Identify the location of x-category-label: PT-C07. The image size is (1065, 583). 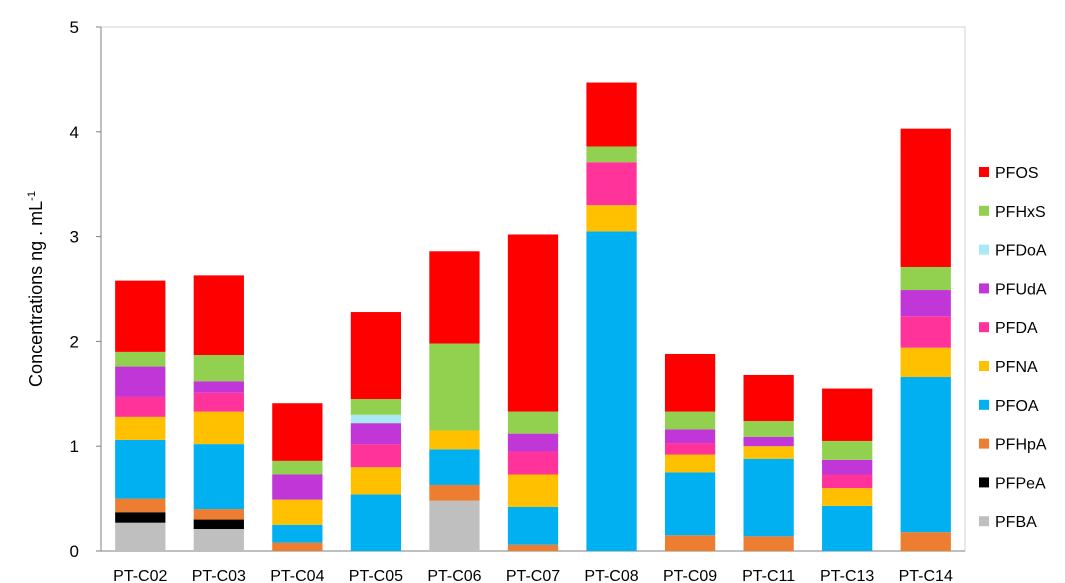
(533, 575).